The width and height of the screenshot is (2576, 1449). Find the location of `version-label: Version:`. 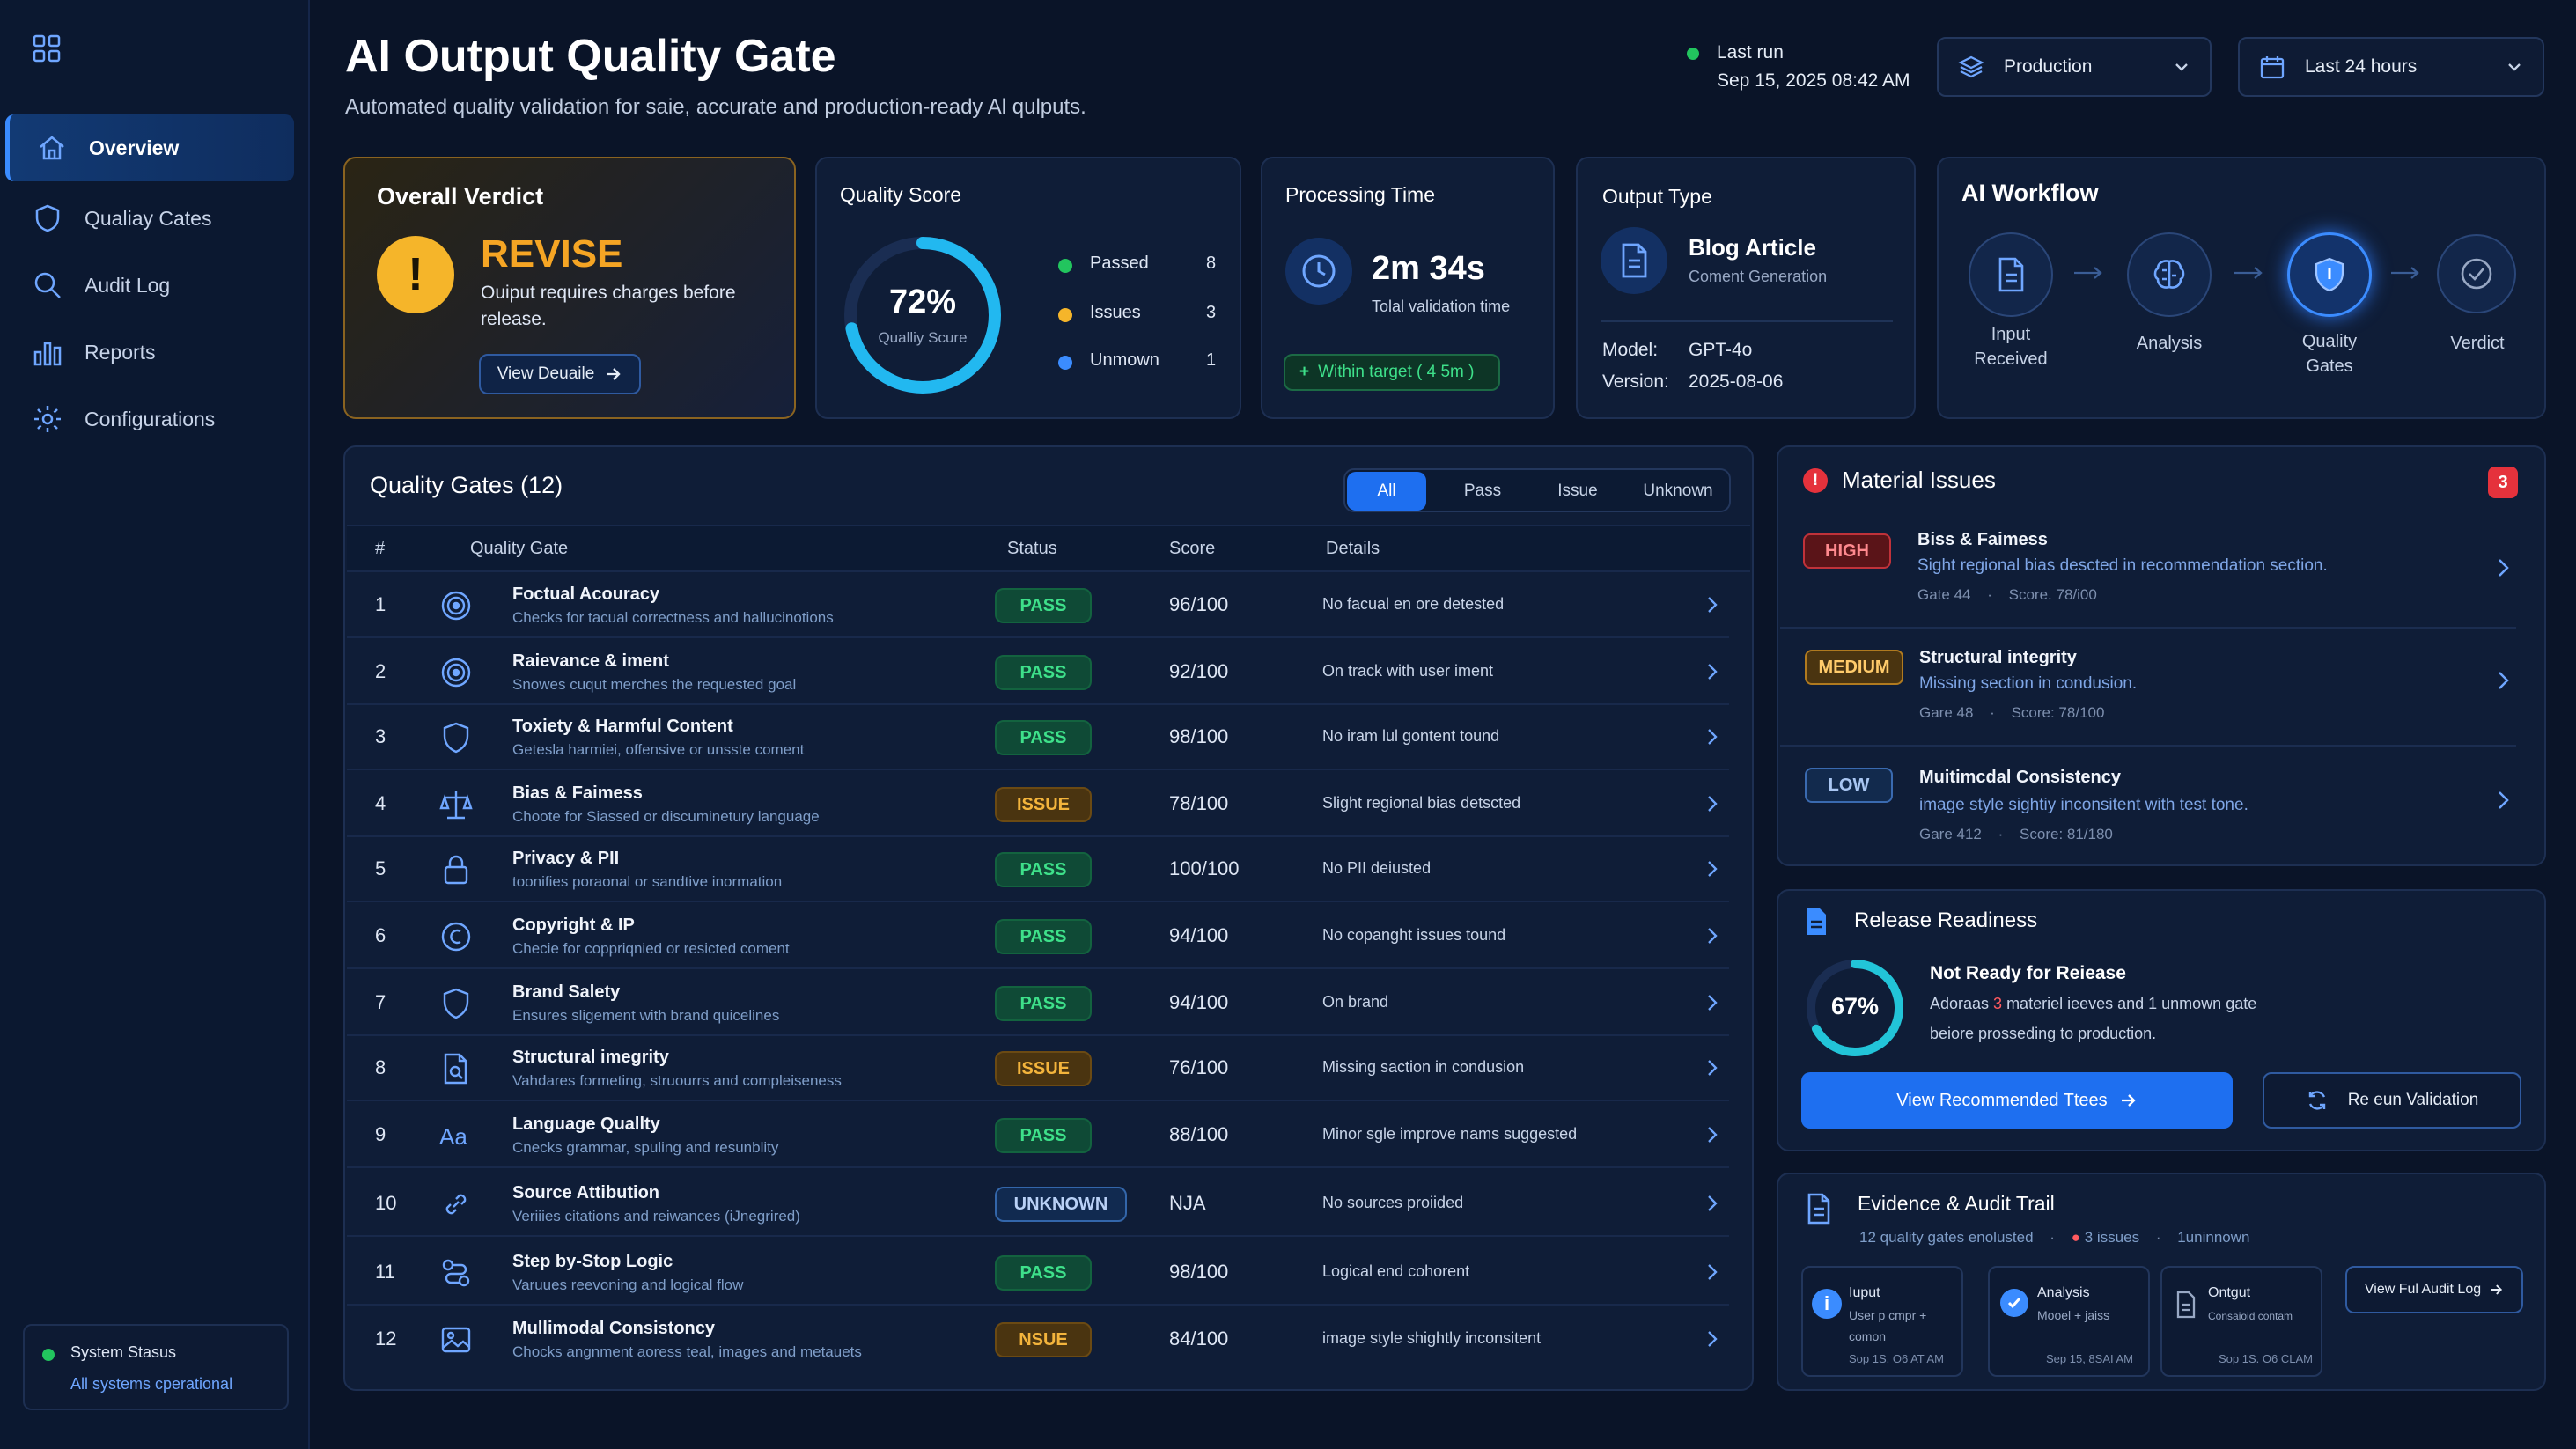

version-label: Version: is located at coordinates (1635, 382).